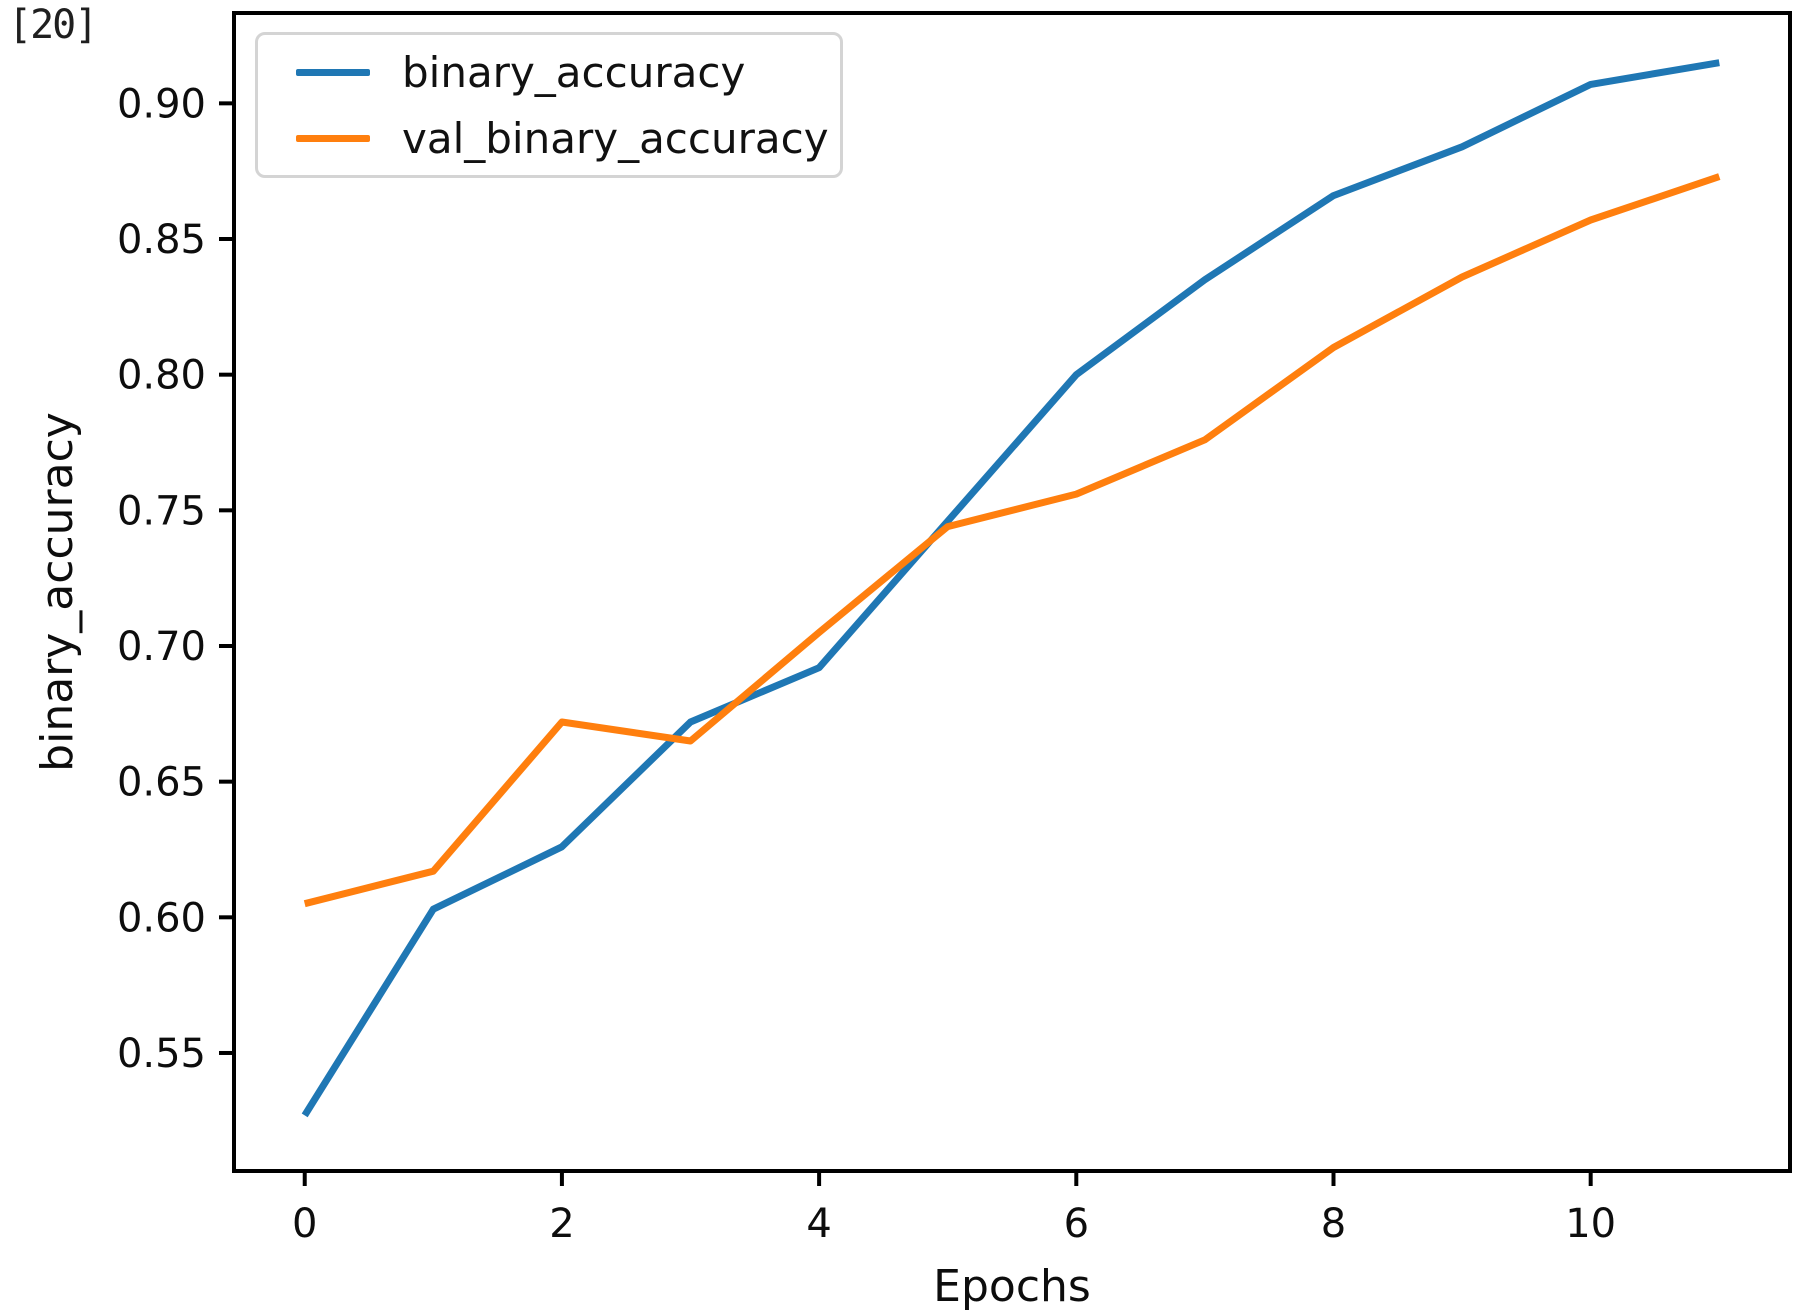 The width and height of the screenshot is (1799, 1315). I want to click on y-tick-label: 0.55, so click(161, 1054).